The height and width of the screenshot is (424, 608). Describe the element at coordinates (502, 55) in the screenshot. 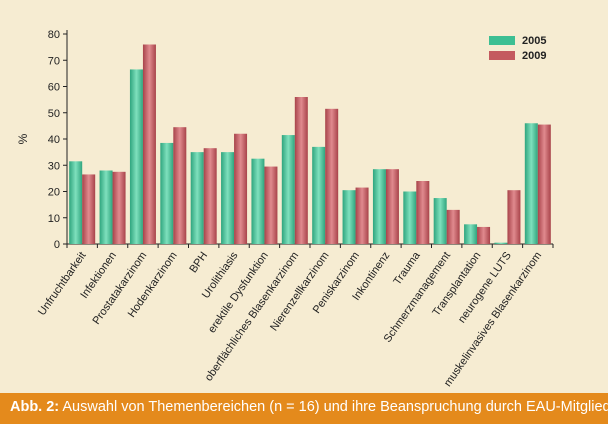

I see `legend-swatch-2009` at that location.